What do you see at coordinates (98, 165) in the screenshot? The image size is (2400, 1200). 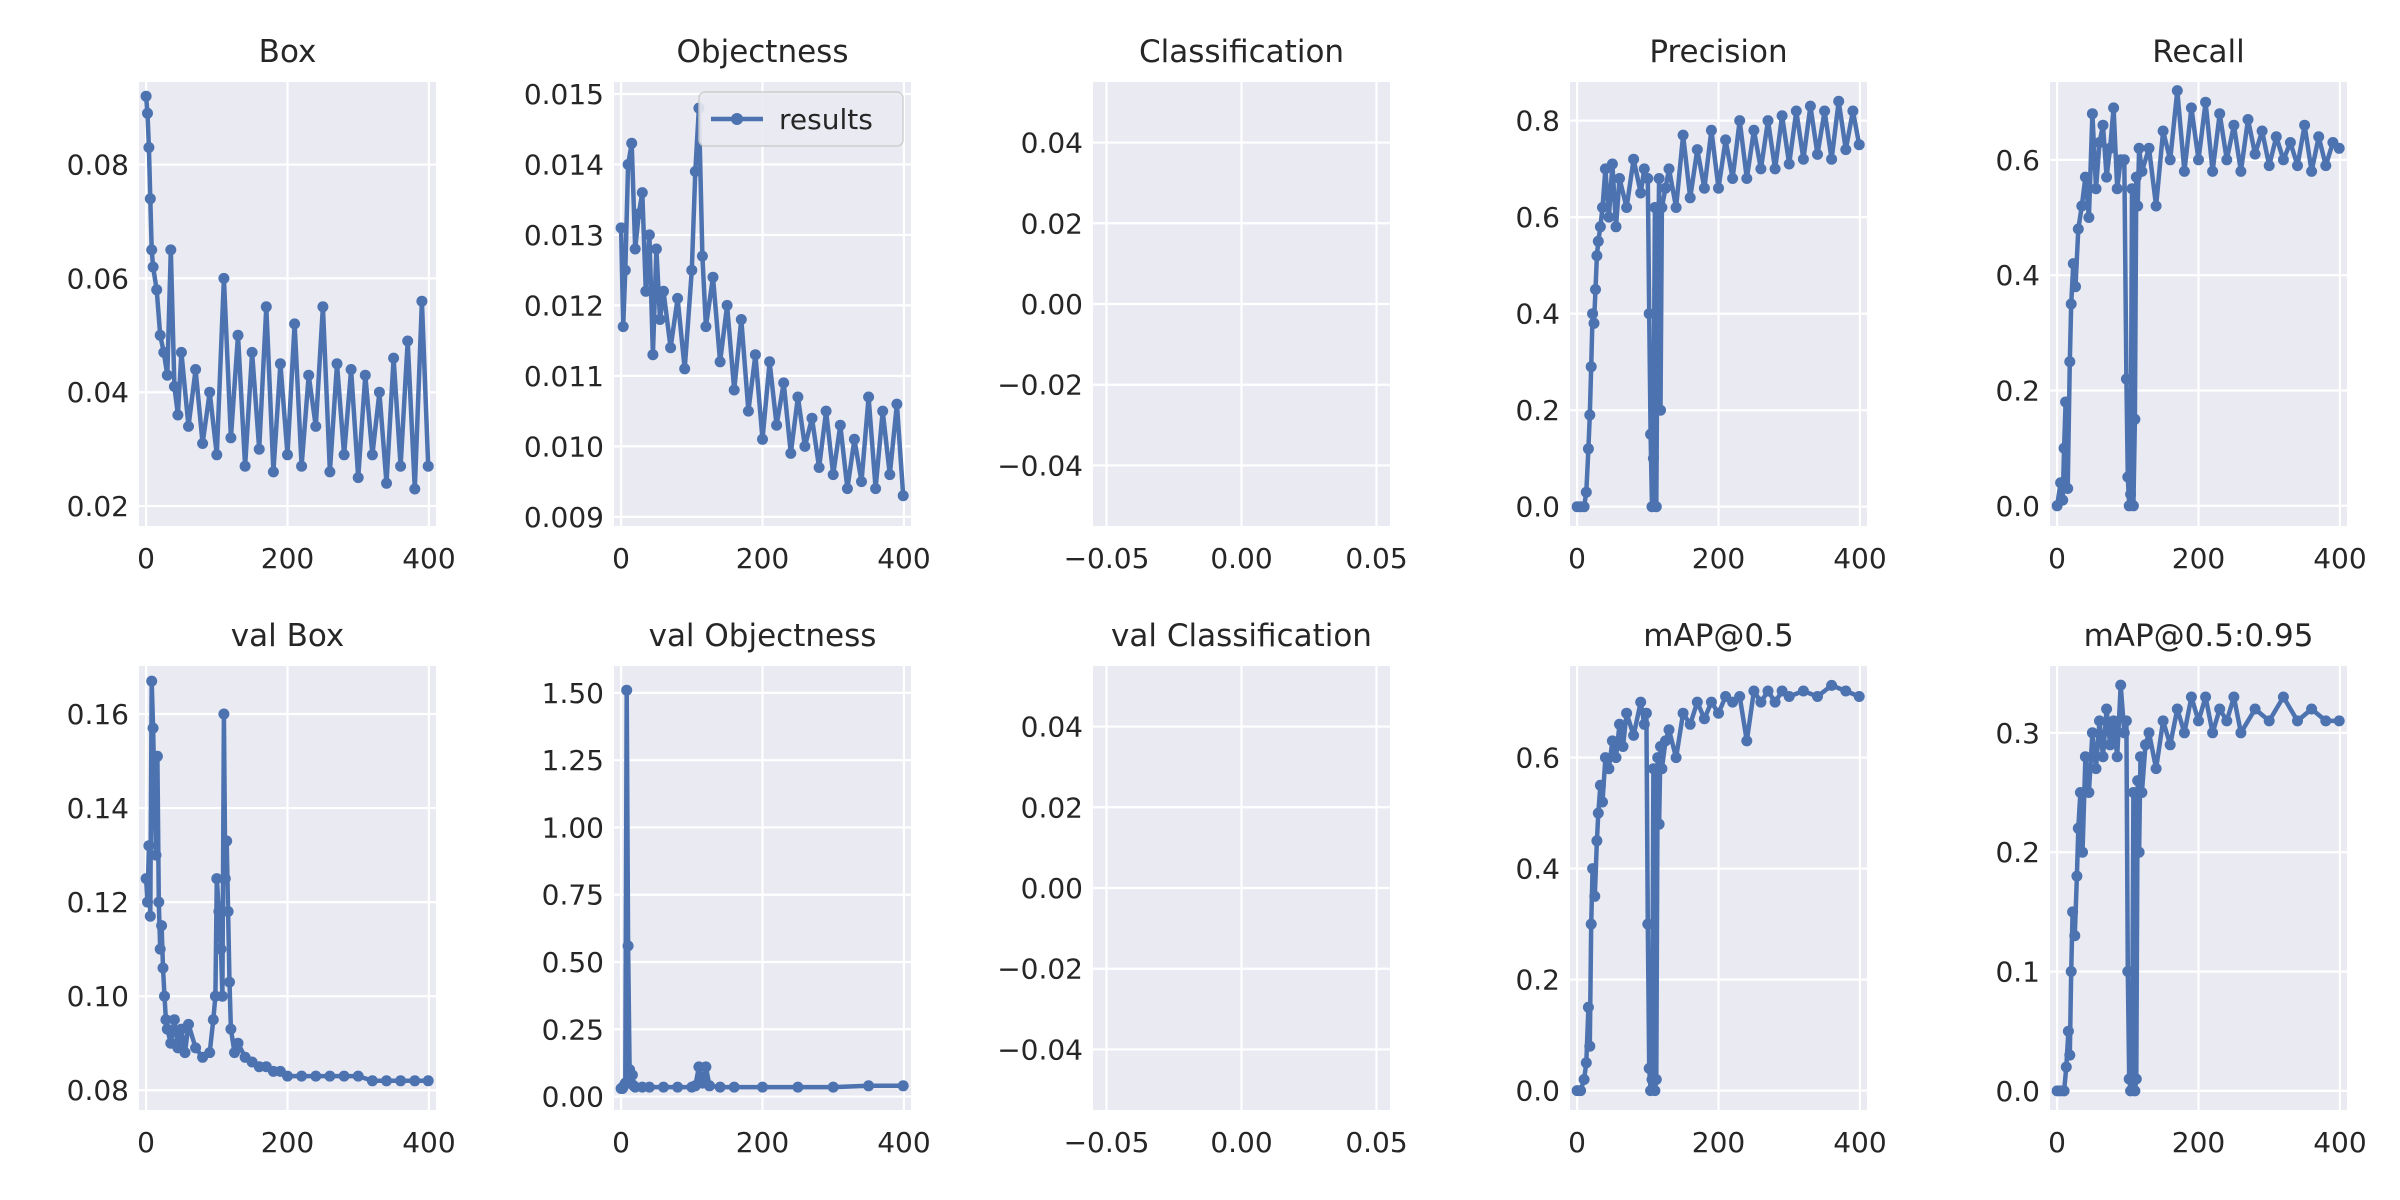 I see `y-tick-label: 0.08` at bounding box center [98, 165].